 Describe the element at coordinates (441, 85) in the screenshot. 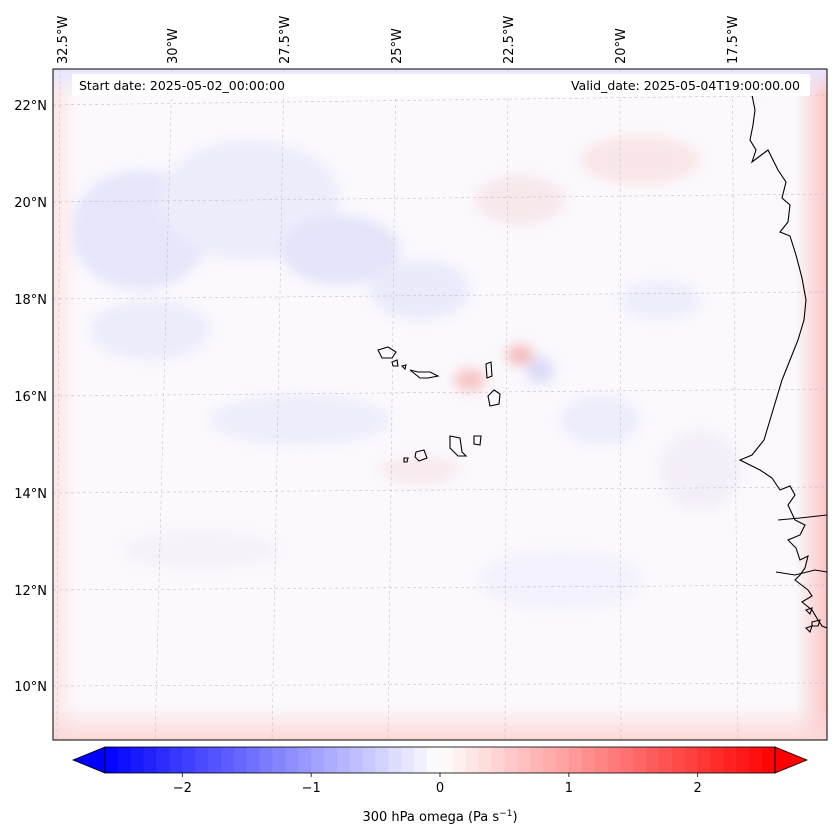

I see `header-bar` at that location.